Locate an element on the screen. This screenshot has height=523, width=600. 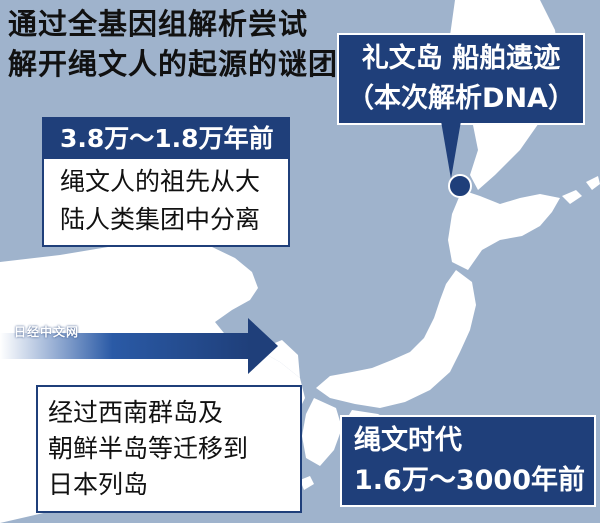
watermark-logo: 日经中文网 is located at coordinates (47, 332).